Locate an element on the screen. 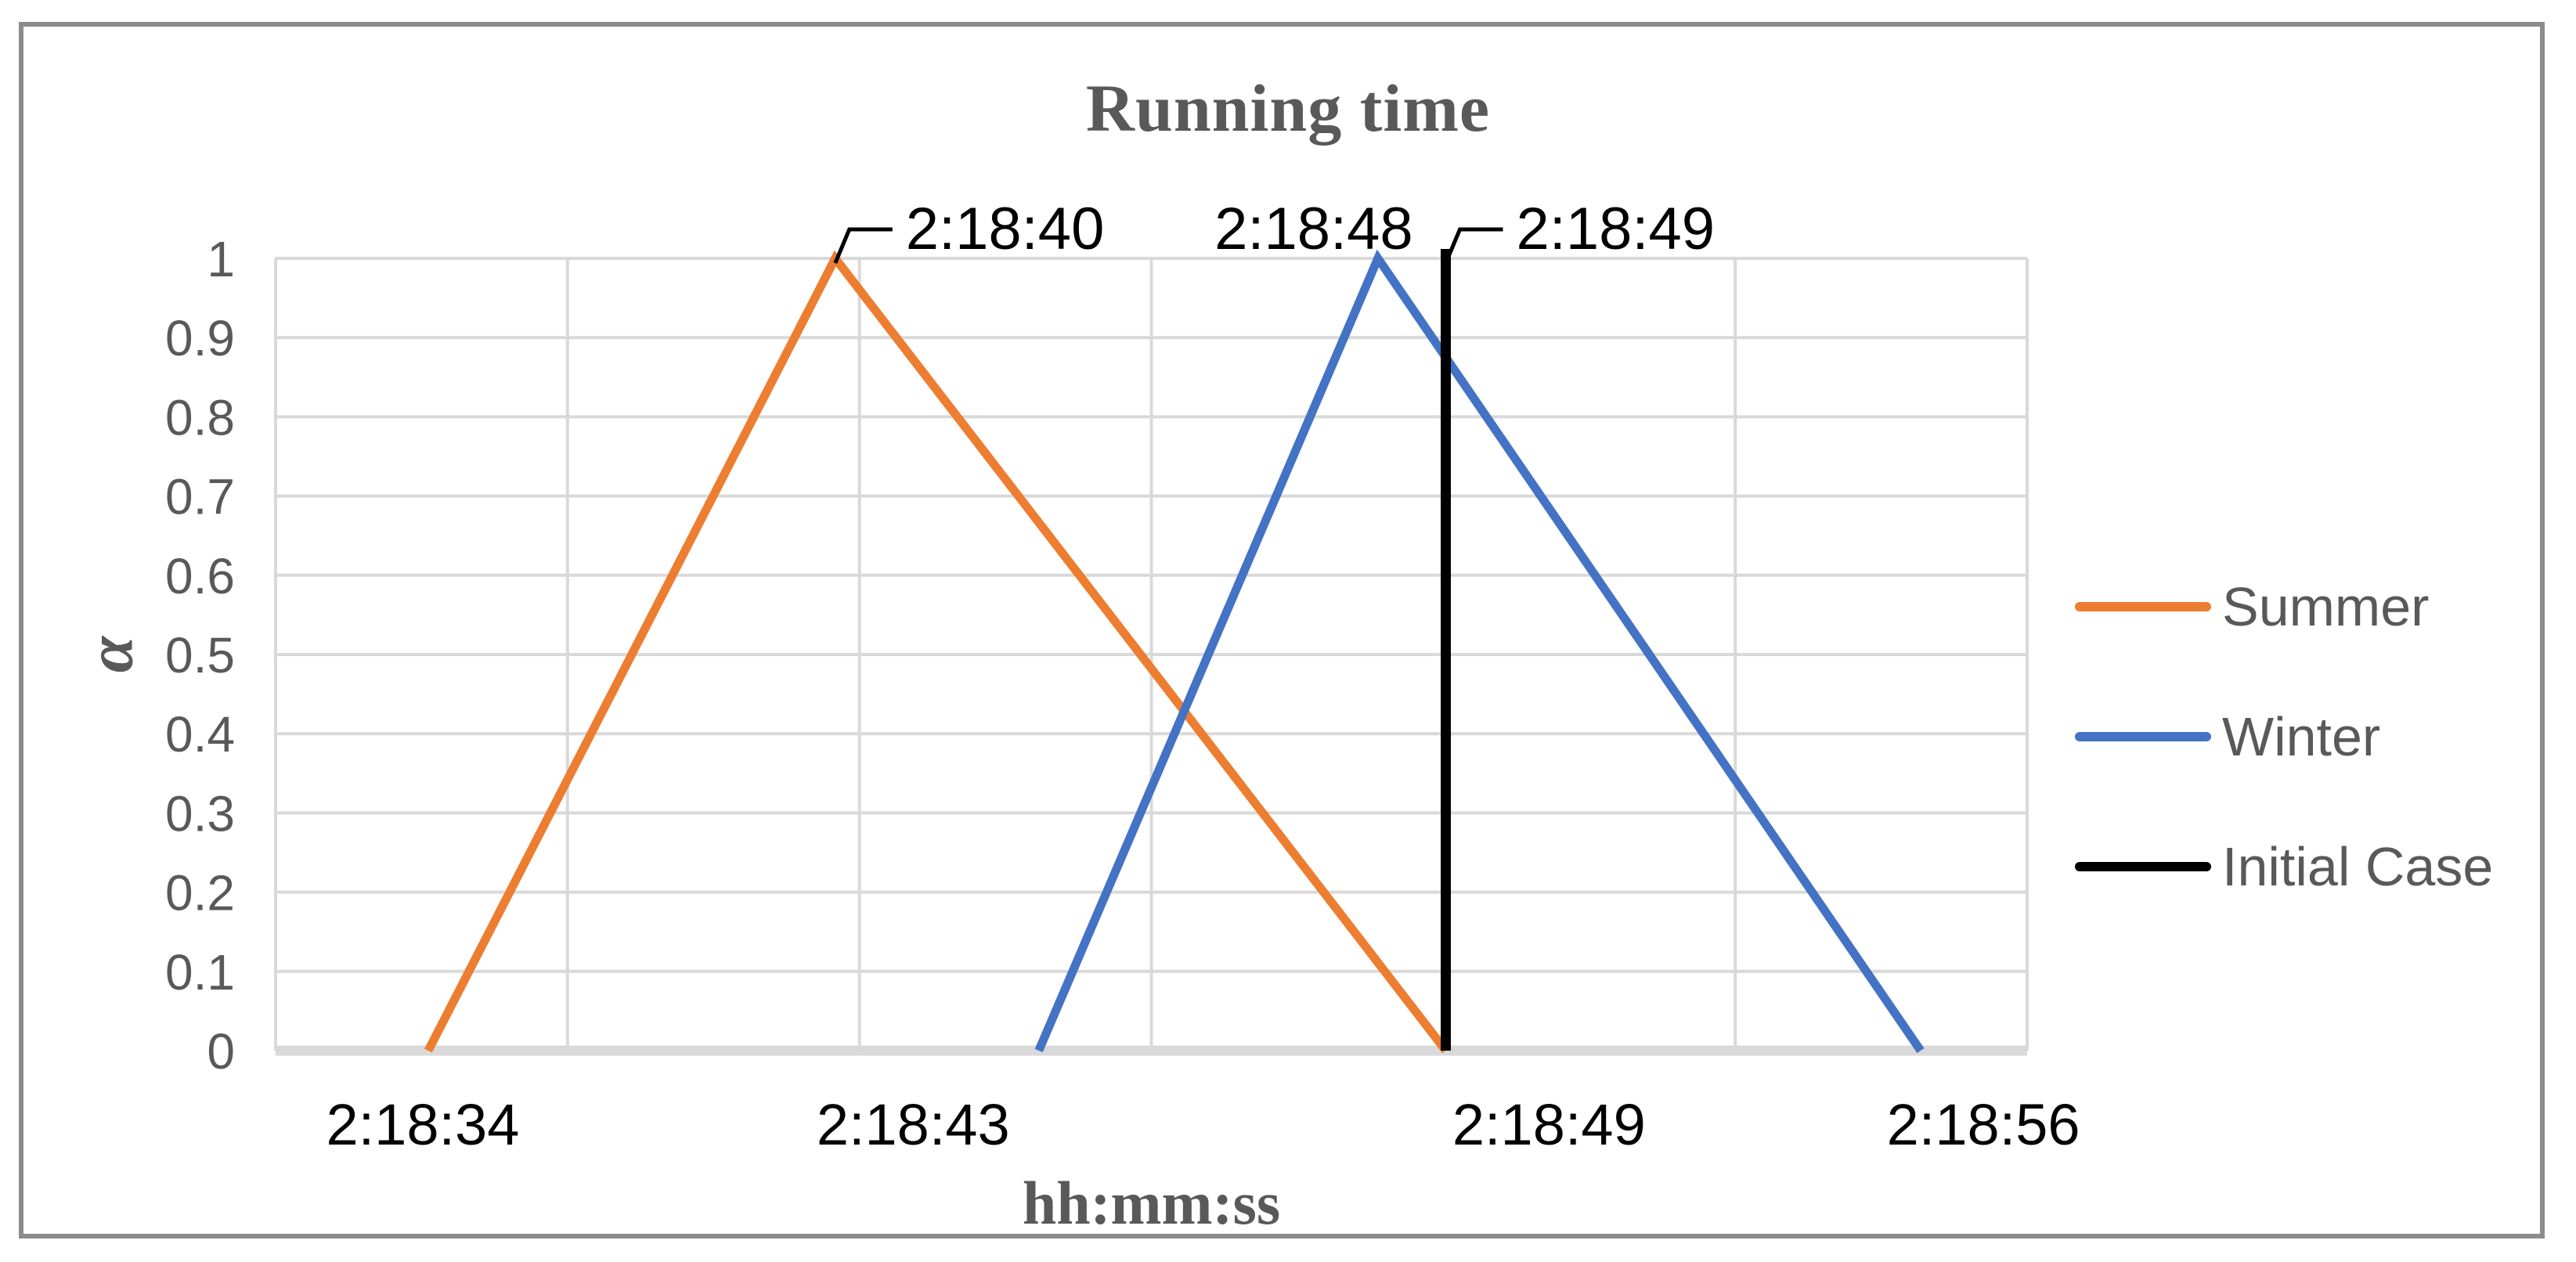  legend-item-summer: Summer is located at coordinates (2310, 607).